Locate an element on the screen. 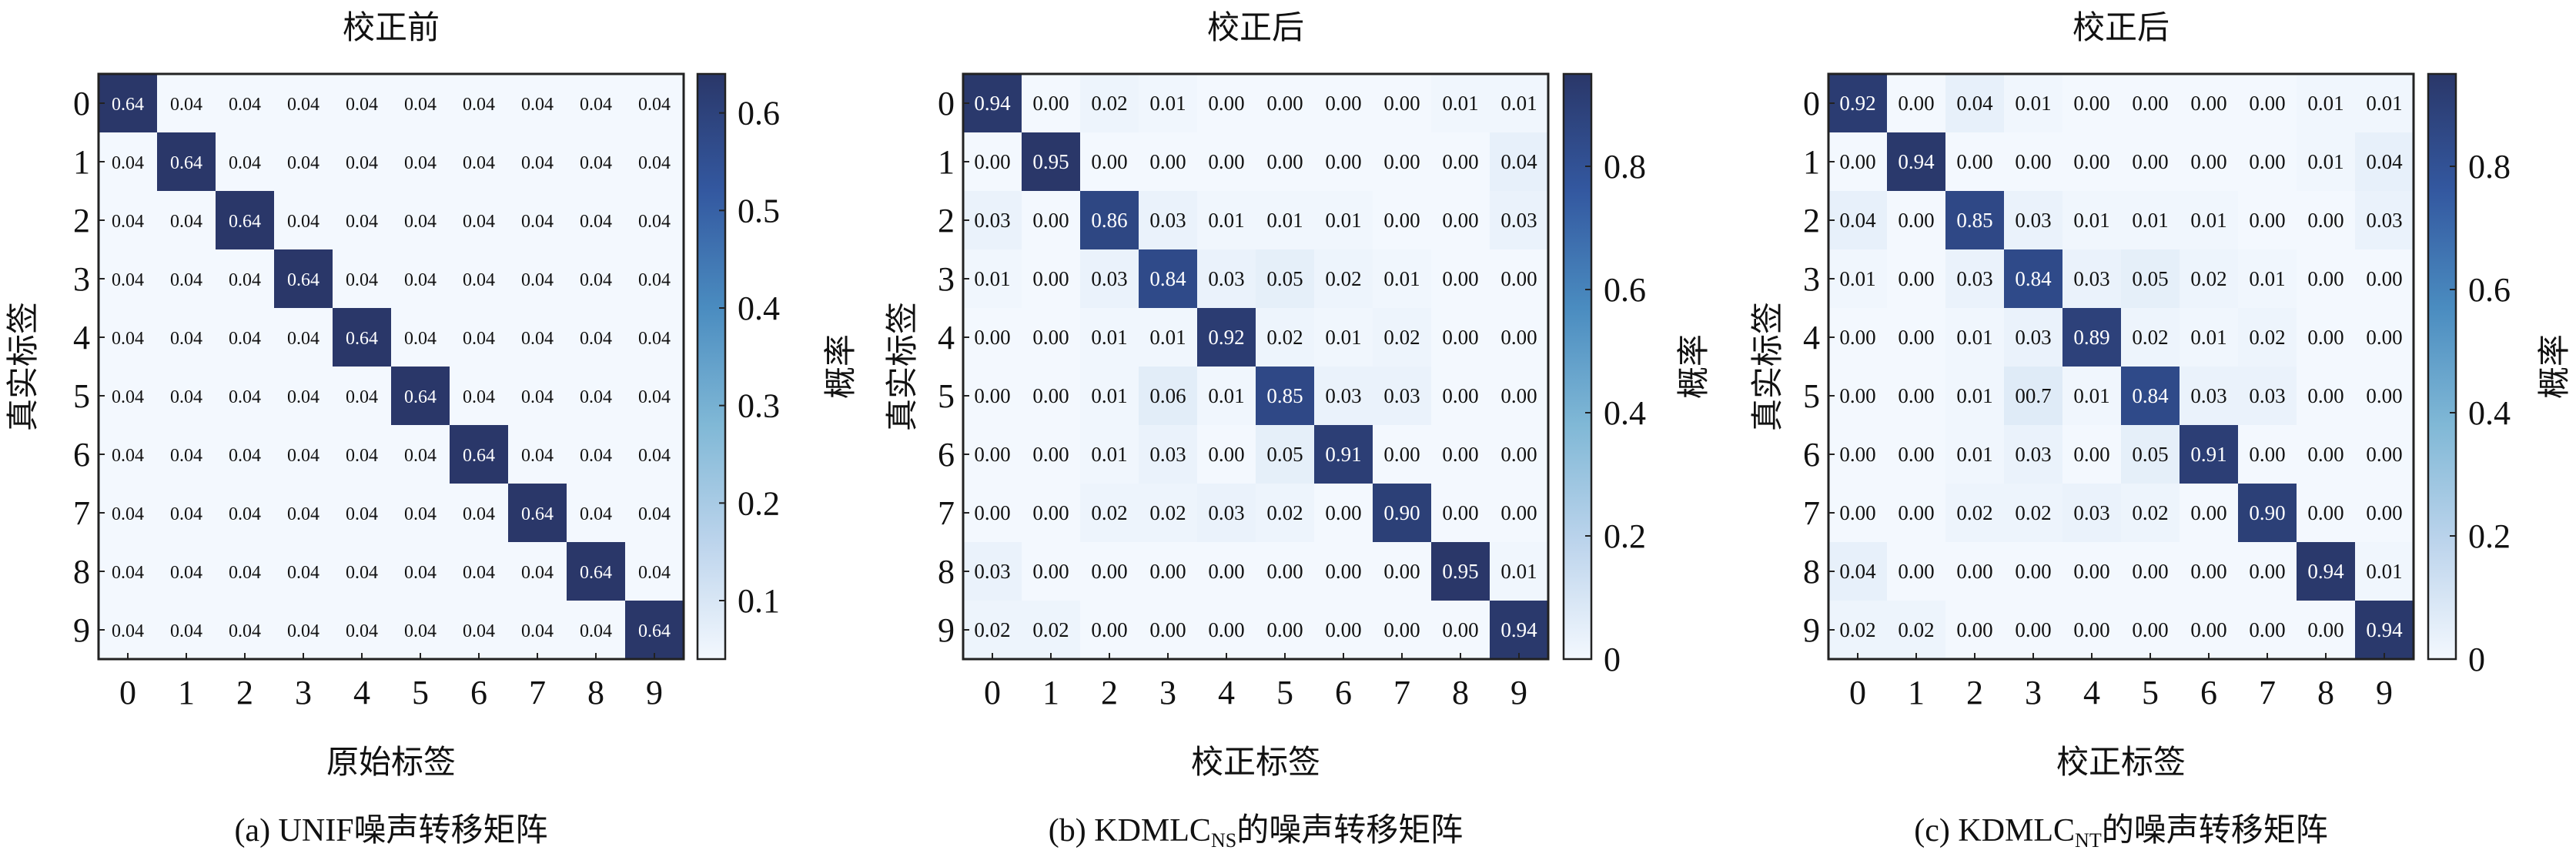  cell-label: 0.64 is located at coordinates (303, 280).